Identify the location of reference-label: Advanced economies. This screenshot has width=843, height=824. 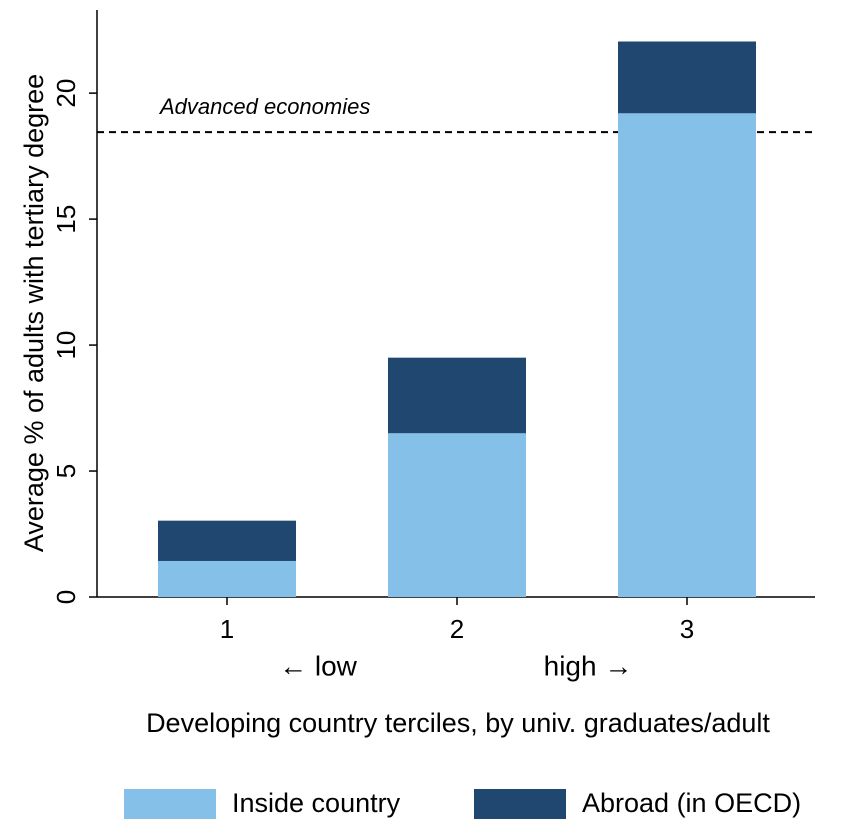
(264, 106).